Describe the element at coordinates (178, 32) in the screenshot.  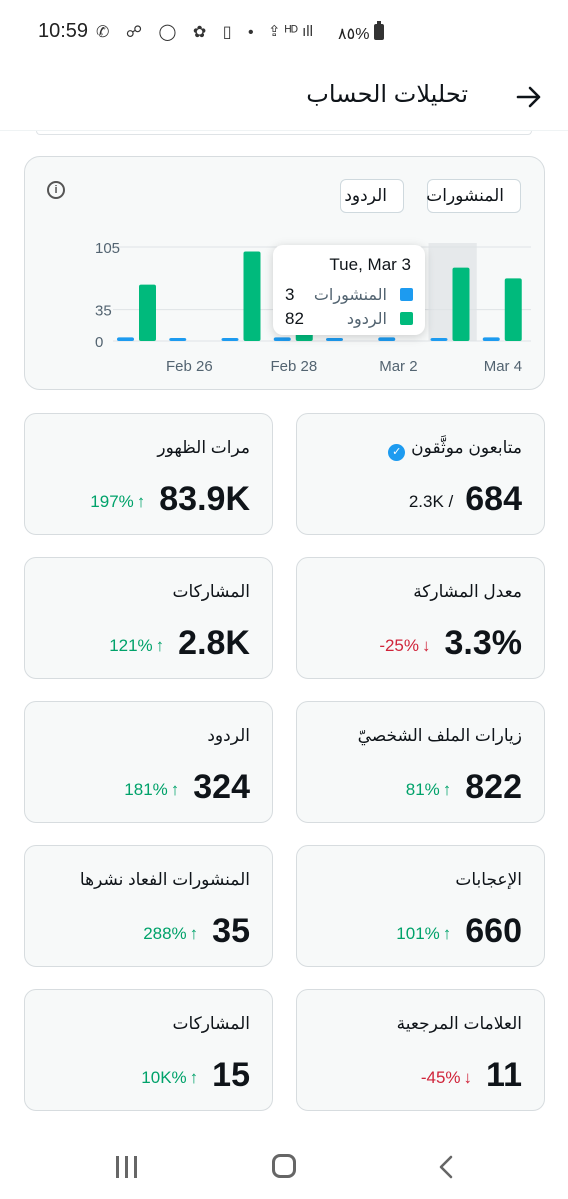
I see `notification-icons: ✆ ☍ ◯ ✿ ▯ •` at that location.